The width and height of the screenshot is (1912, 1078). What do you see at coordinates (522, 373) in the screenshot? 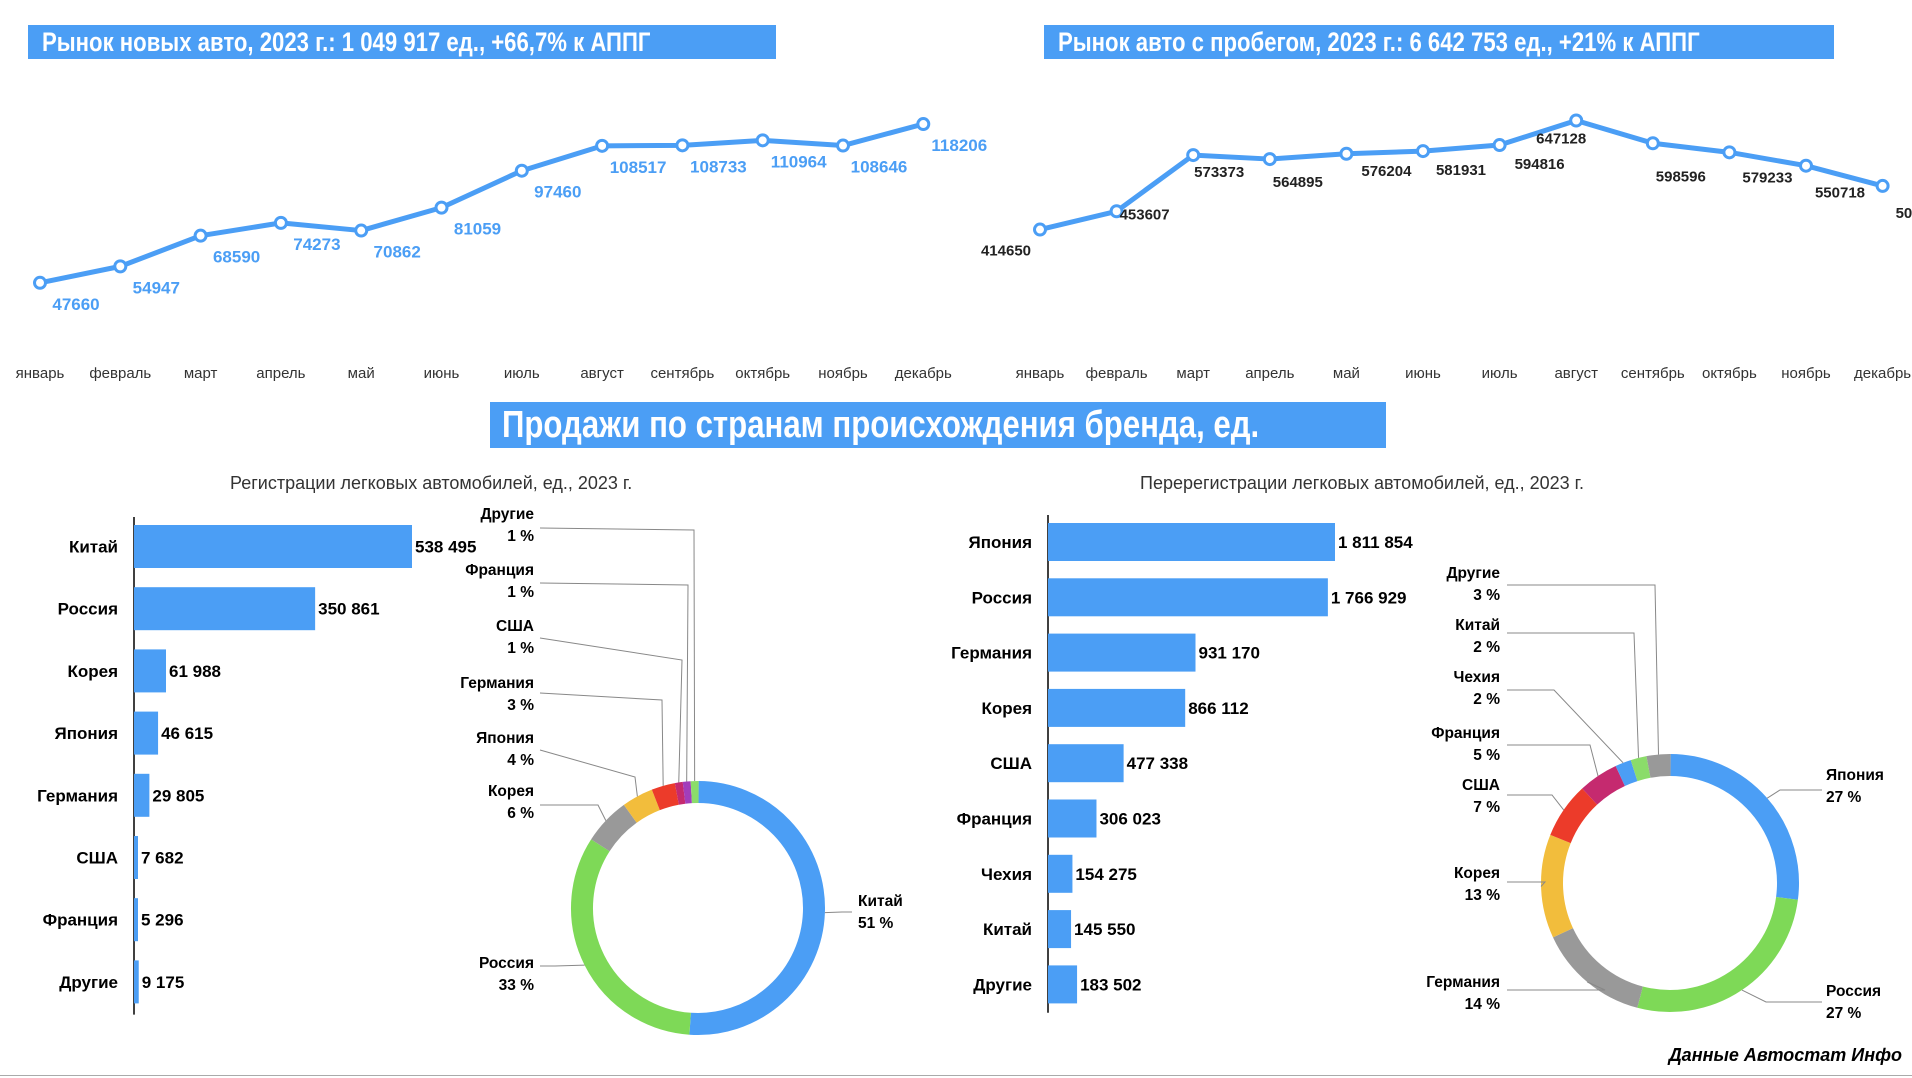
I see `new_cars_monthly-tick-label: июль` at bounding box center [522, 373].